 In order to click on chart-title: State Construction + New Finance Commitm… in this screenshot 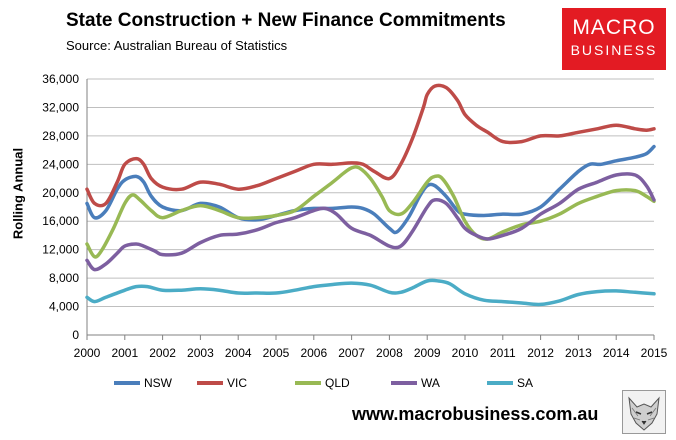, I will do `click(286, 20)`.